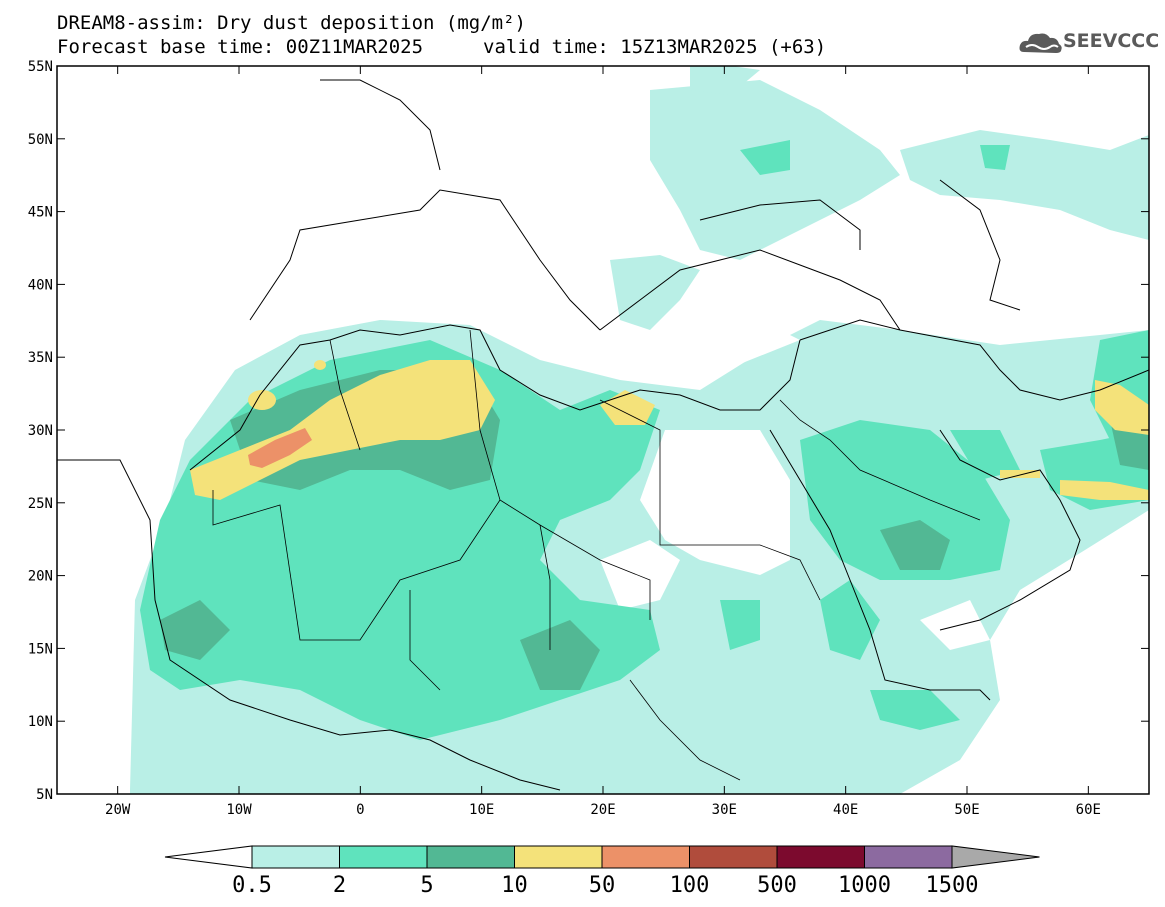  Describe the element at coordinates (481, 810) in the screenshot. I see `lon-tick-label: 10E` at that location.